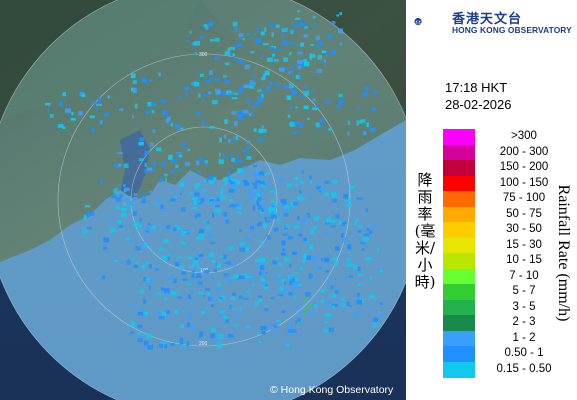  What do you see at coordinates (508, 307) in the screenshot?
I see `legend-row: 3 - 5` at bounding box center [508, 307].